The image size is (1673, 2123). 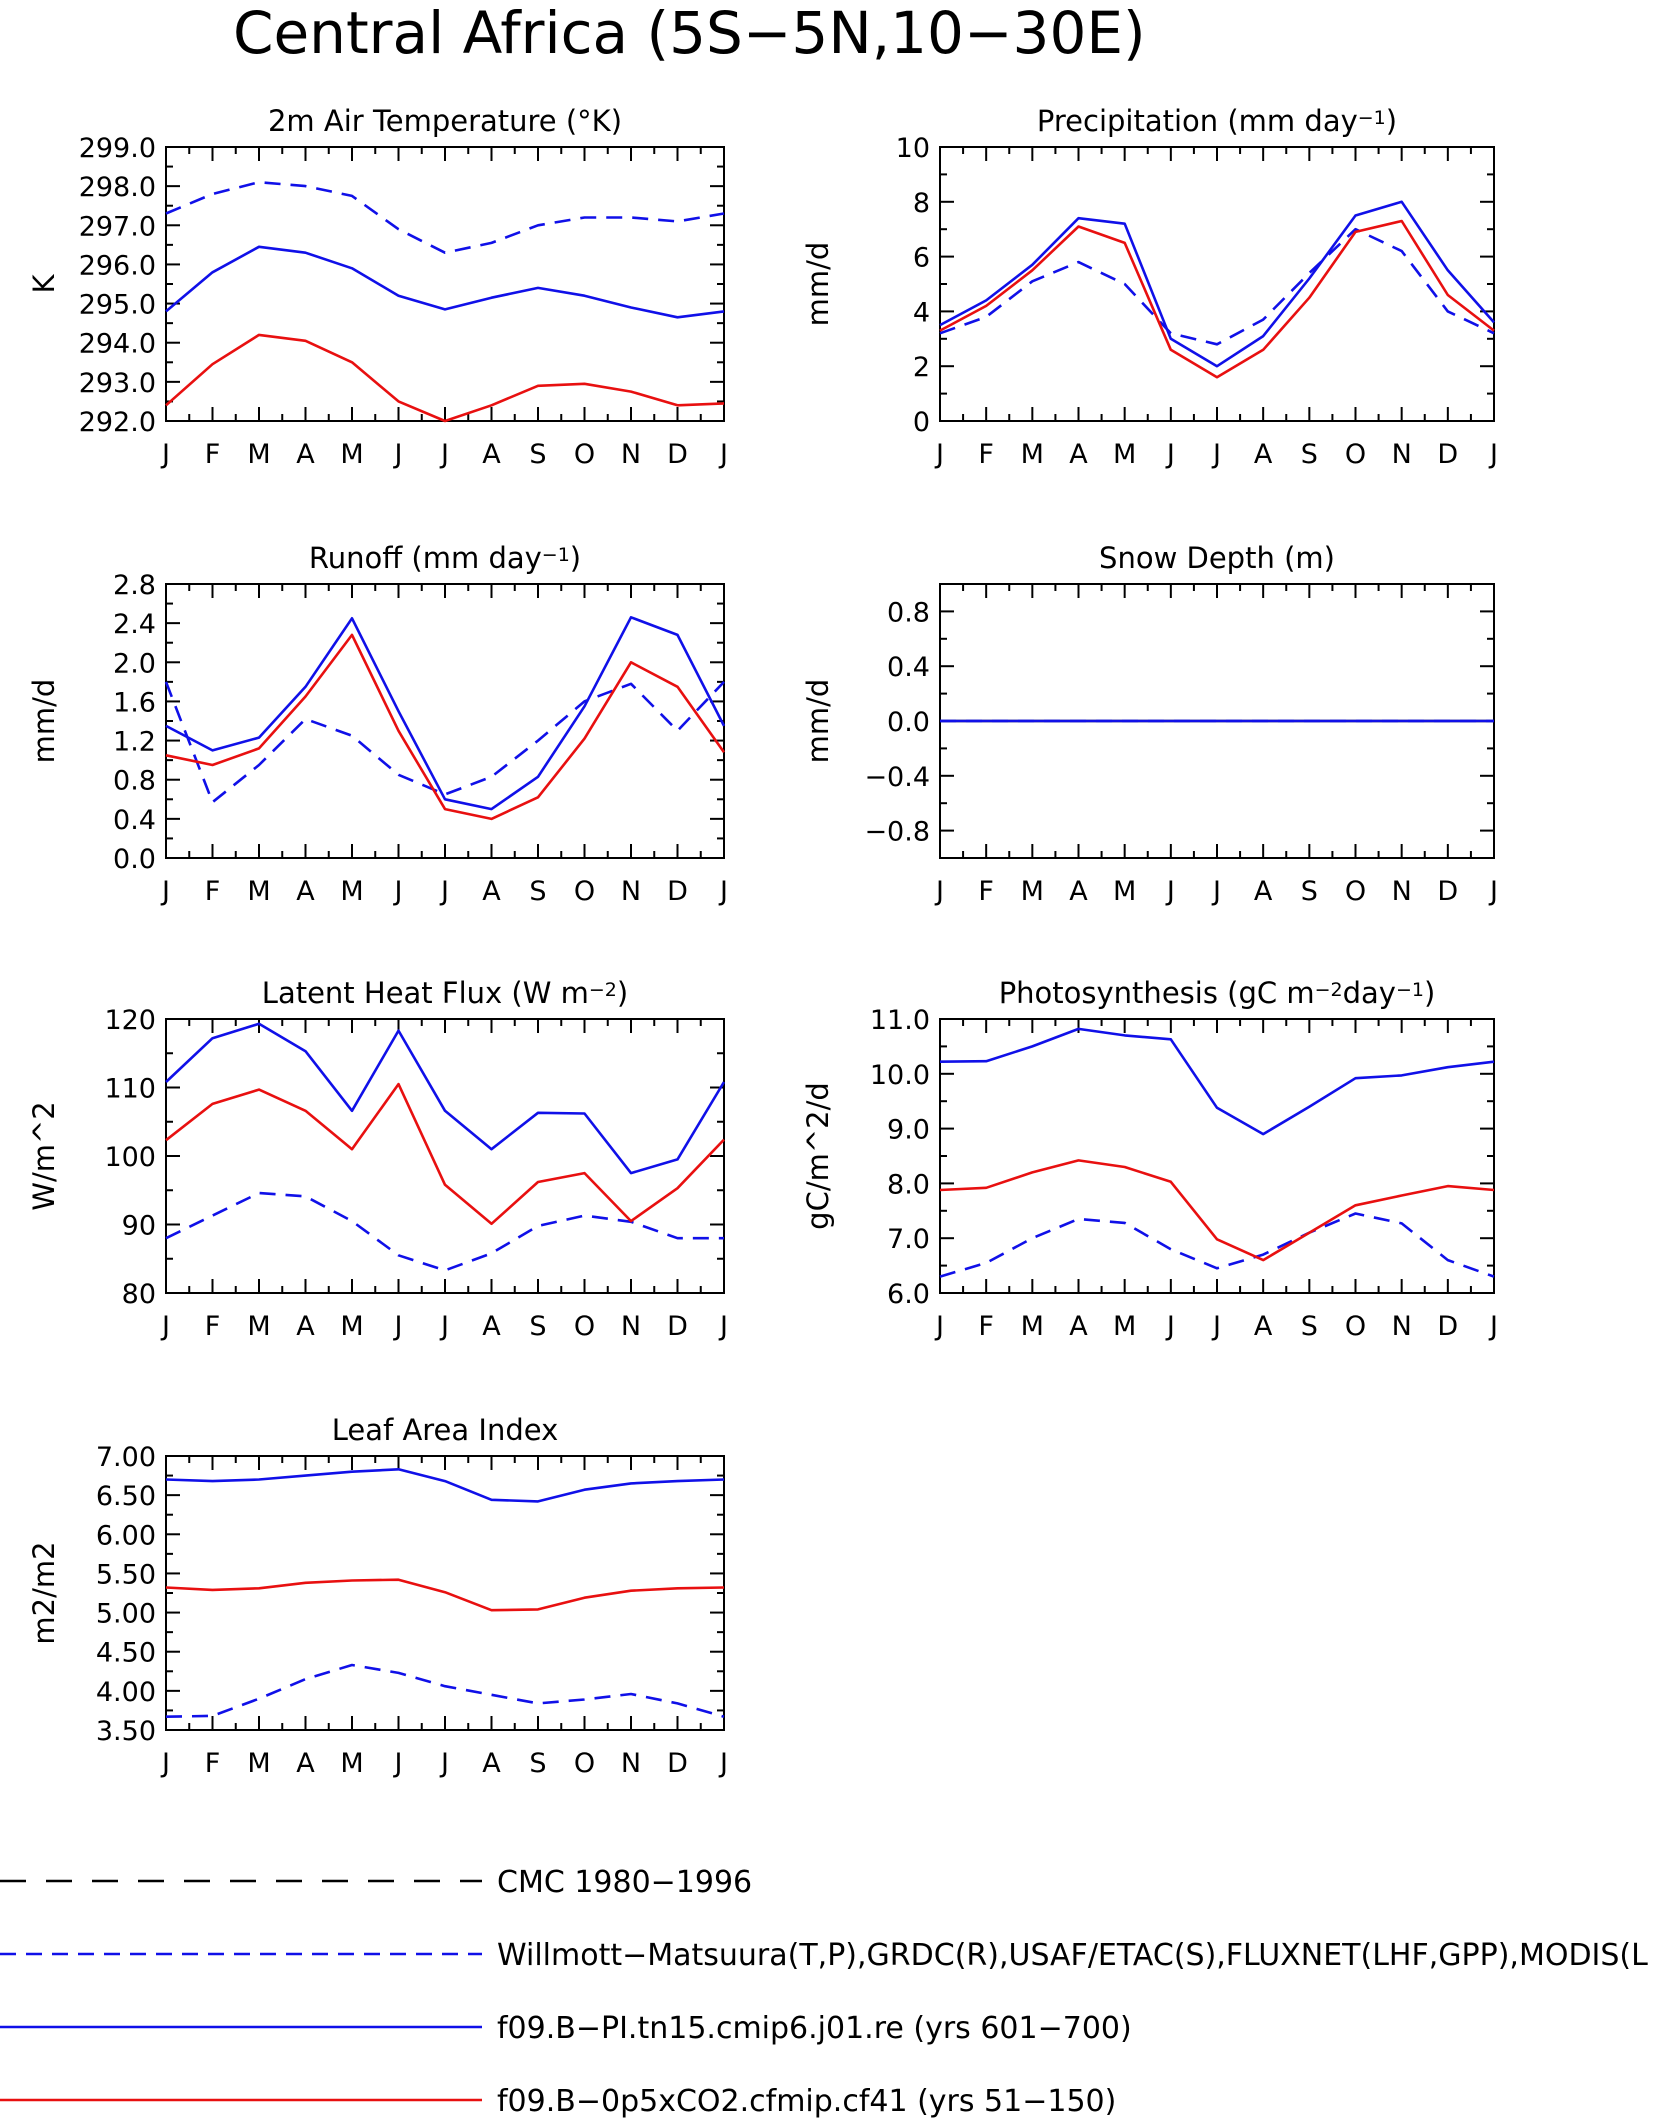 What do you see at coordinates (818, 284) in the screenshot?
I see `y-axis-label: mm/d` at bounding box center [818, 284].